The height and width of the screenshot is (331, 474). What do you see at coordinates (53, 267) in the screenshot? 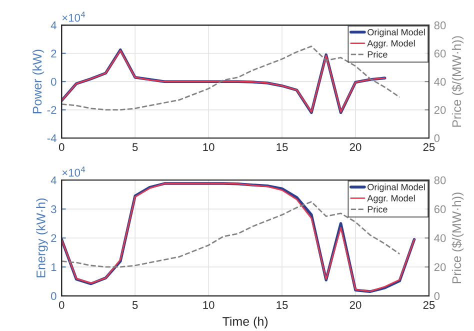
I see `y-tick-label: 1` at bounding box center [53, 267].